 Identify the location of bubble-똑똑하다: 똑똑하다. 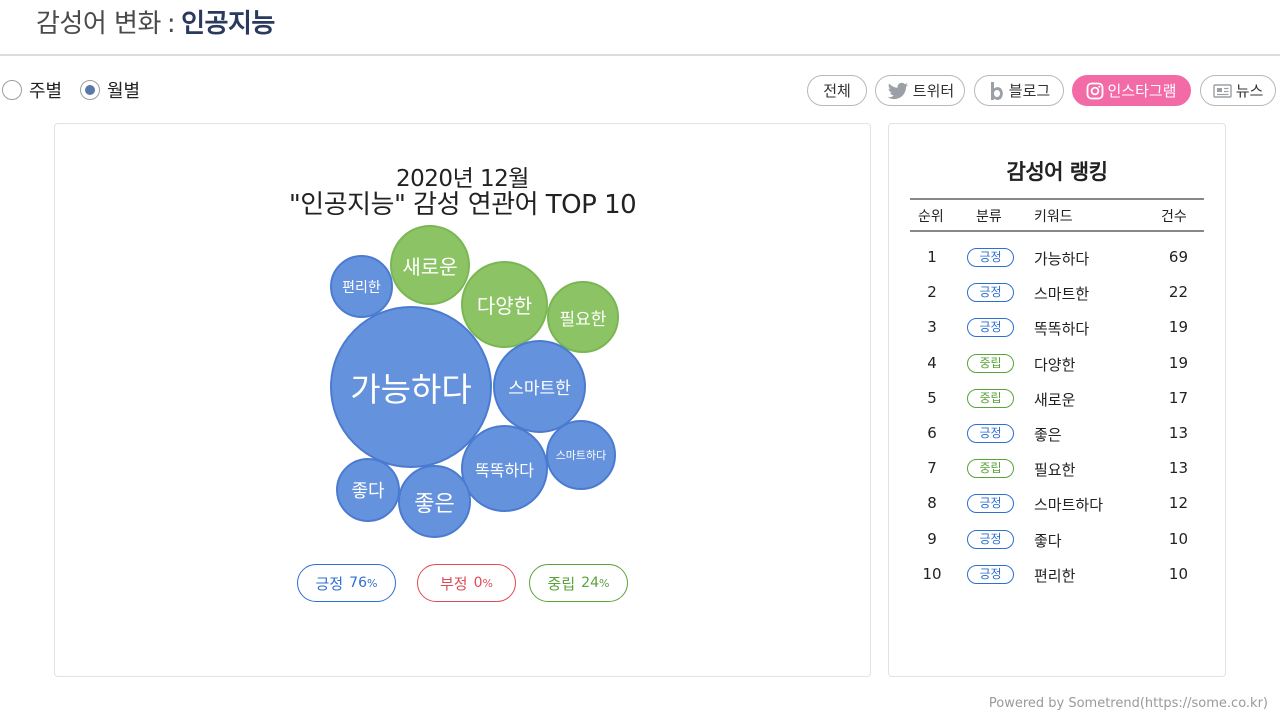
(504, 468).